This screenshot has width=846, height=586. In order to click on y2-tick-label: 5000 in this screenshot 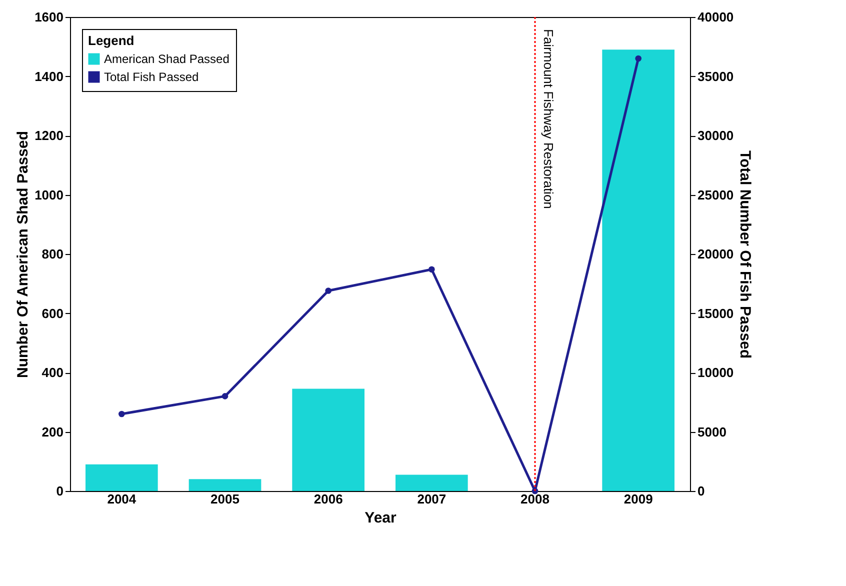, I will do `click(712, 432)`.